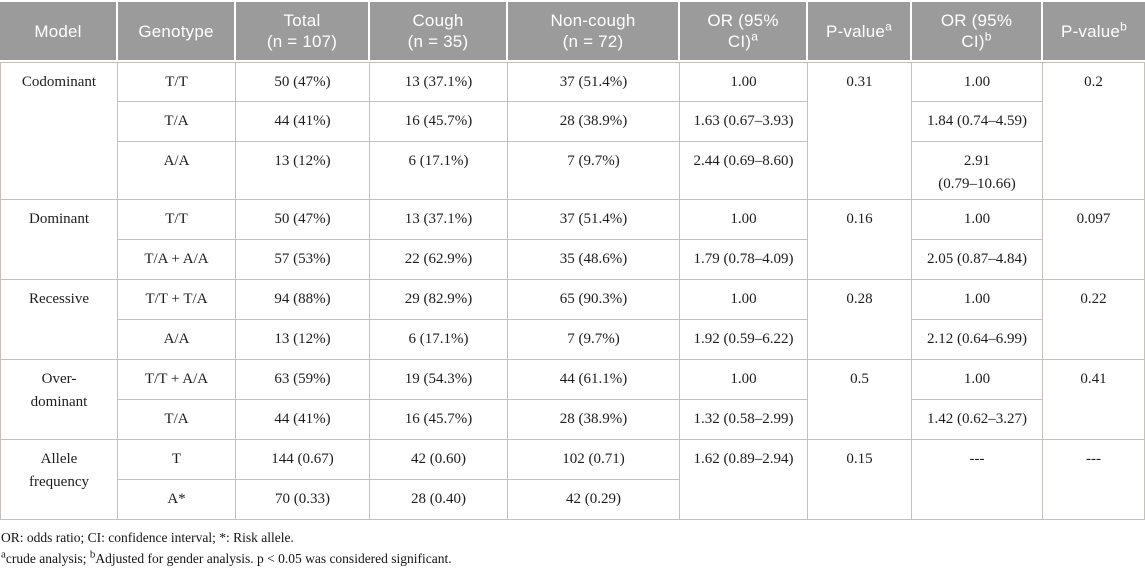  I want to click on cough-cell: 42 (0.60), so click(439, 460).